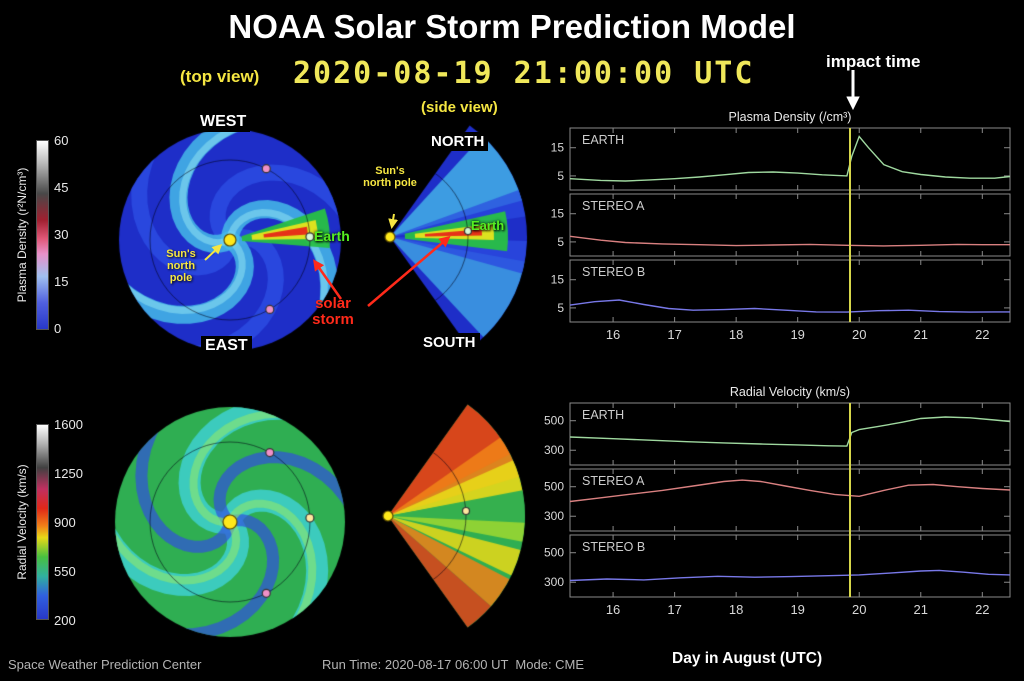 The height and width of the screenshot is (681, 1024). I want to click on density-cbar-tick: 15, so click(61, 281).